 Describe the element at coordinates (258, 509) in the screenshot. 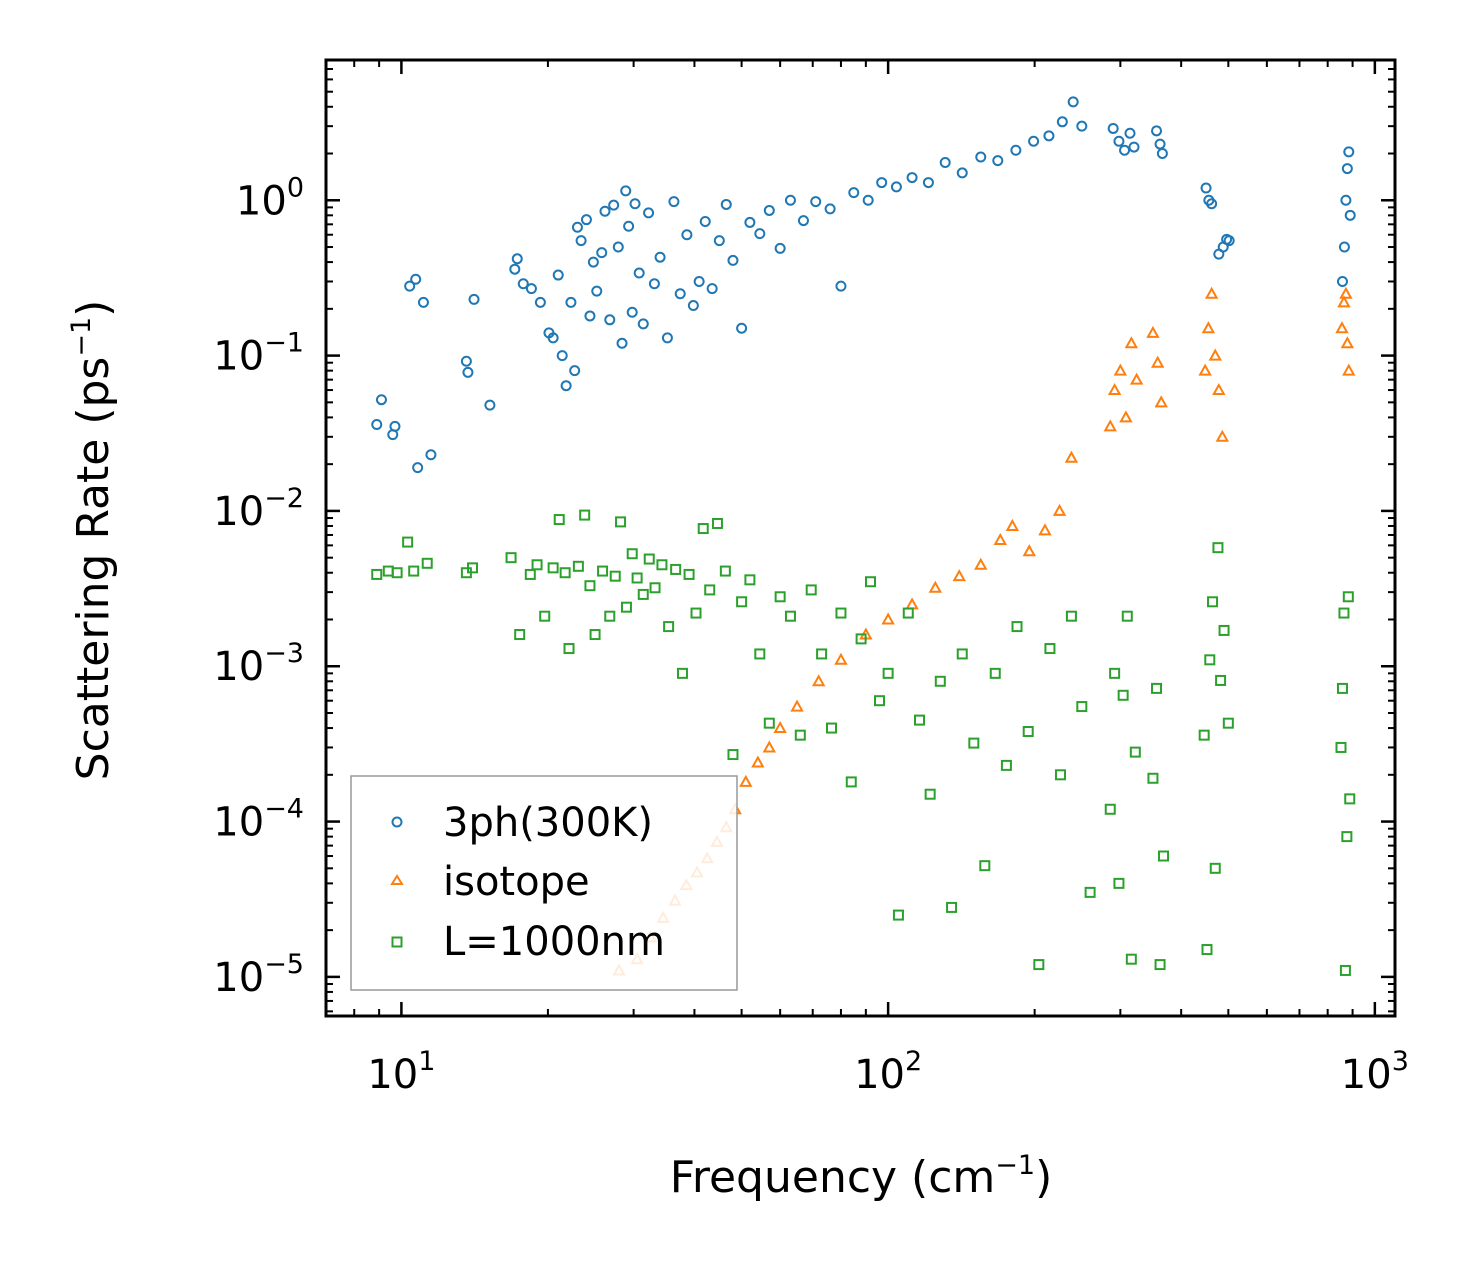

I see `y-tick-label: 10⁻²` at that location.